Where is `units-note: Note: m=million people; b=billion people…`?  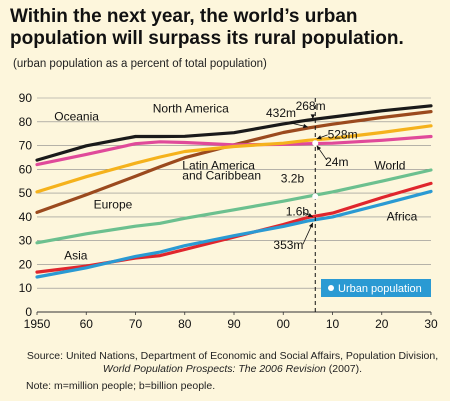 units-note: Note: m=million people; b=billion people… is located at coordinates (121, 386).